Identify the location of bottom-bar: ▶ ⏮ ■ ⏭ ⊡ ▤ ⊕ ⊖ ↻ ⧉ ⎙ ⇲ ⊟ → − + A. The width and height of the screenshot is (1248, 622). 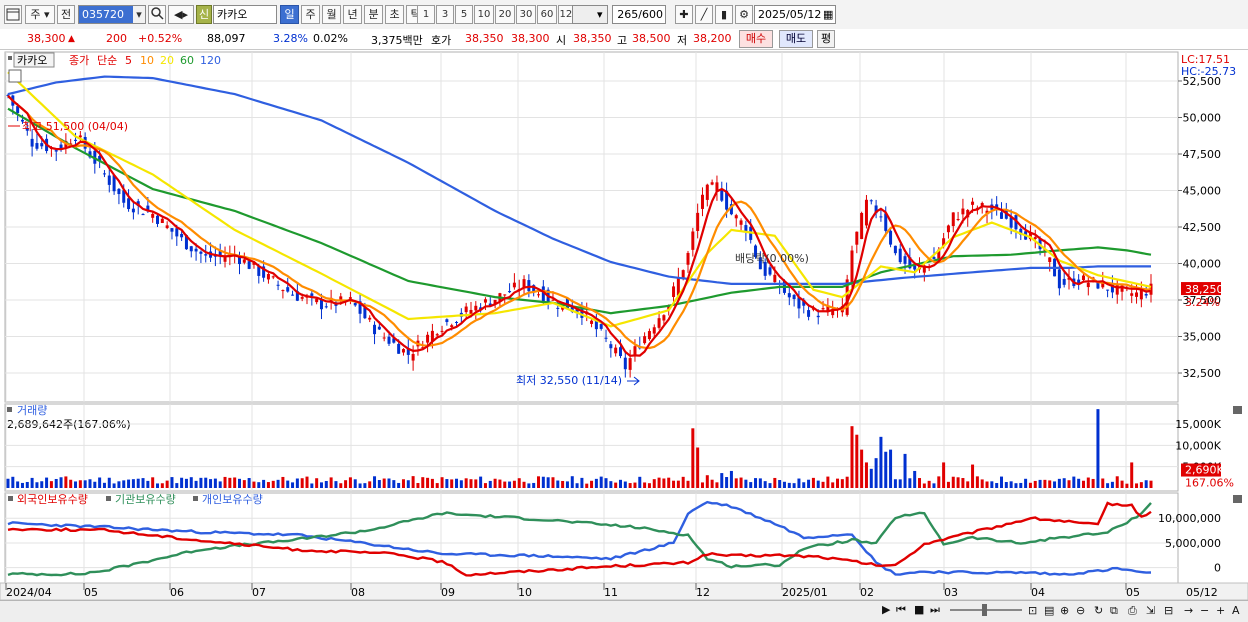
(624, 611).